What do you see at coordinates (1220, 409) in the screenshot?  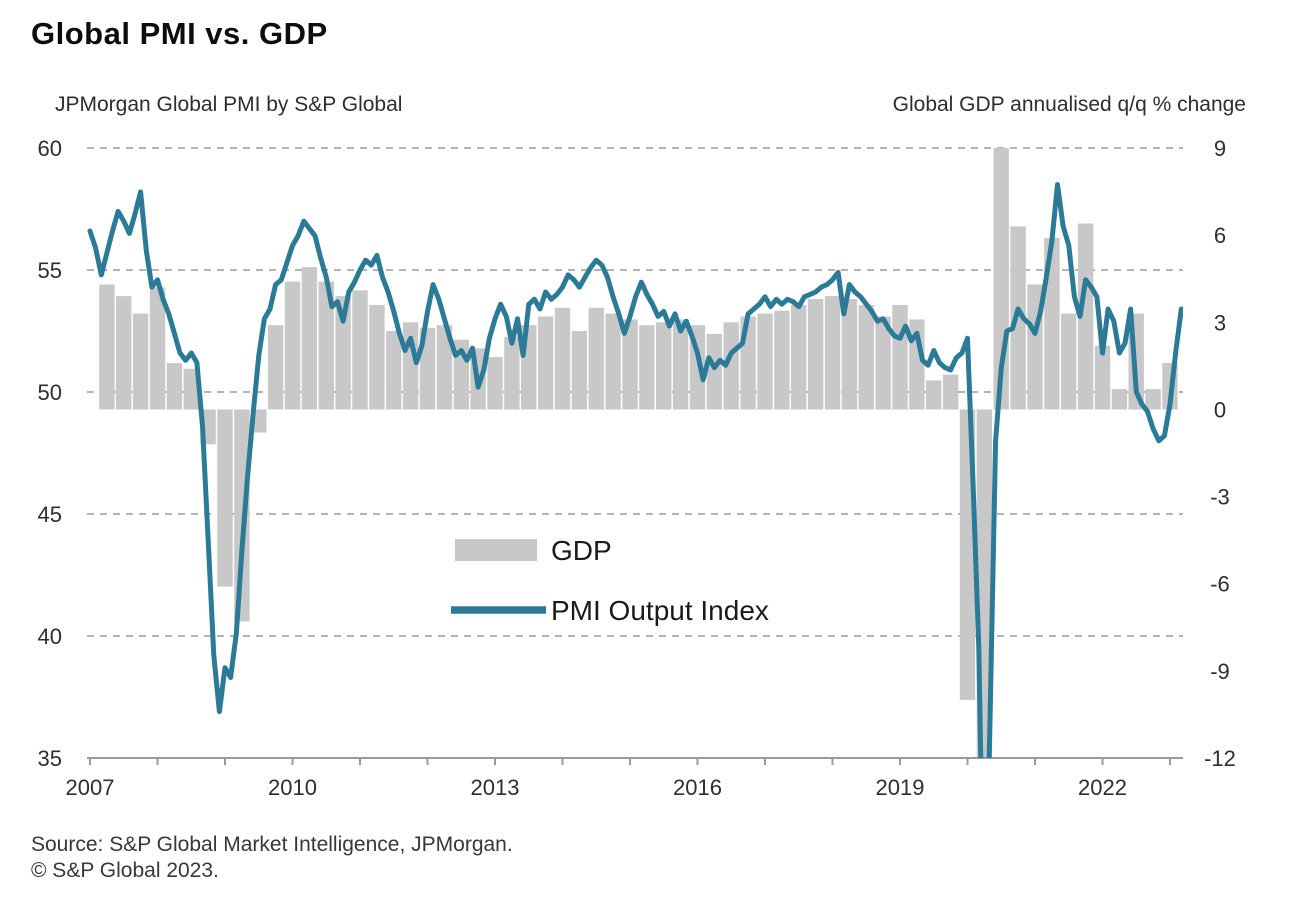 I see `right-axis-tick-label: 0` at bounding box center [1220, 409].